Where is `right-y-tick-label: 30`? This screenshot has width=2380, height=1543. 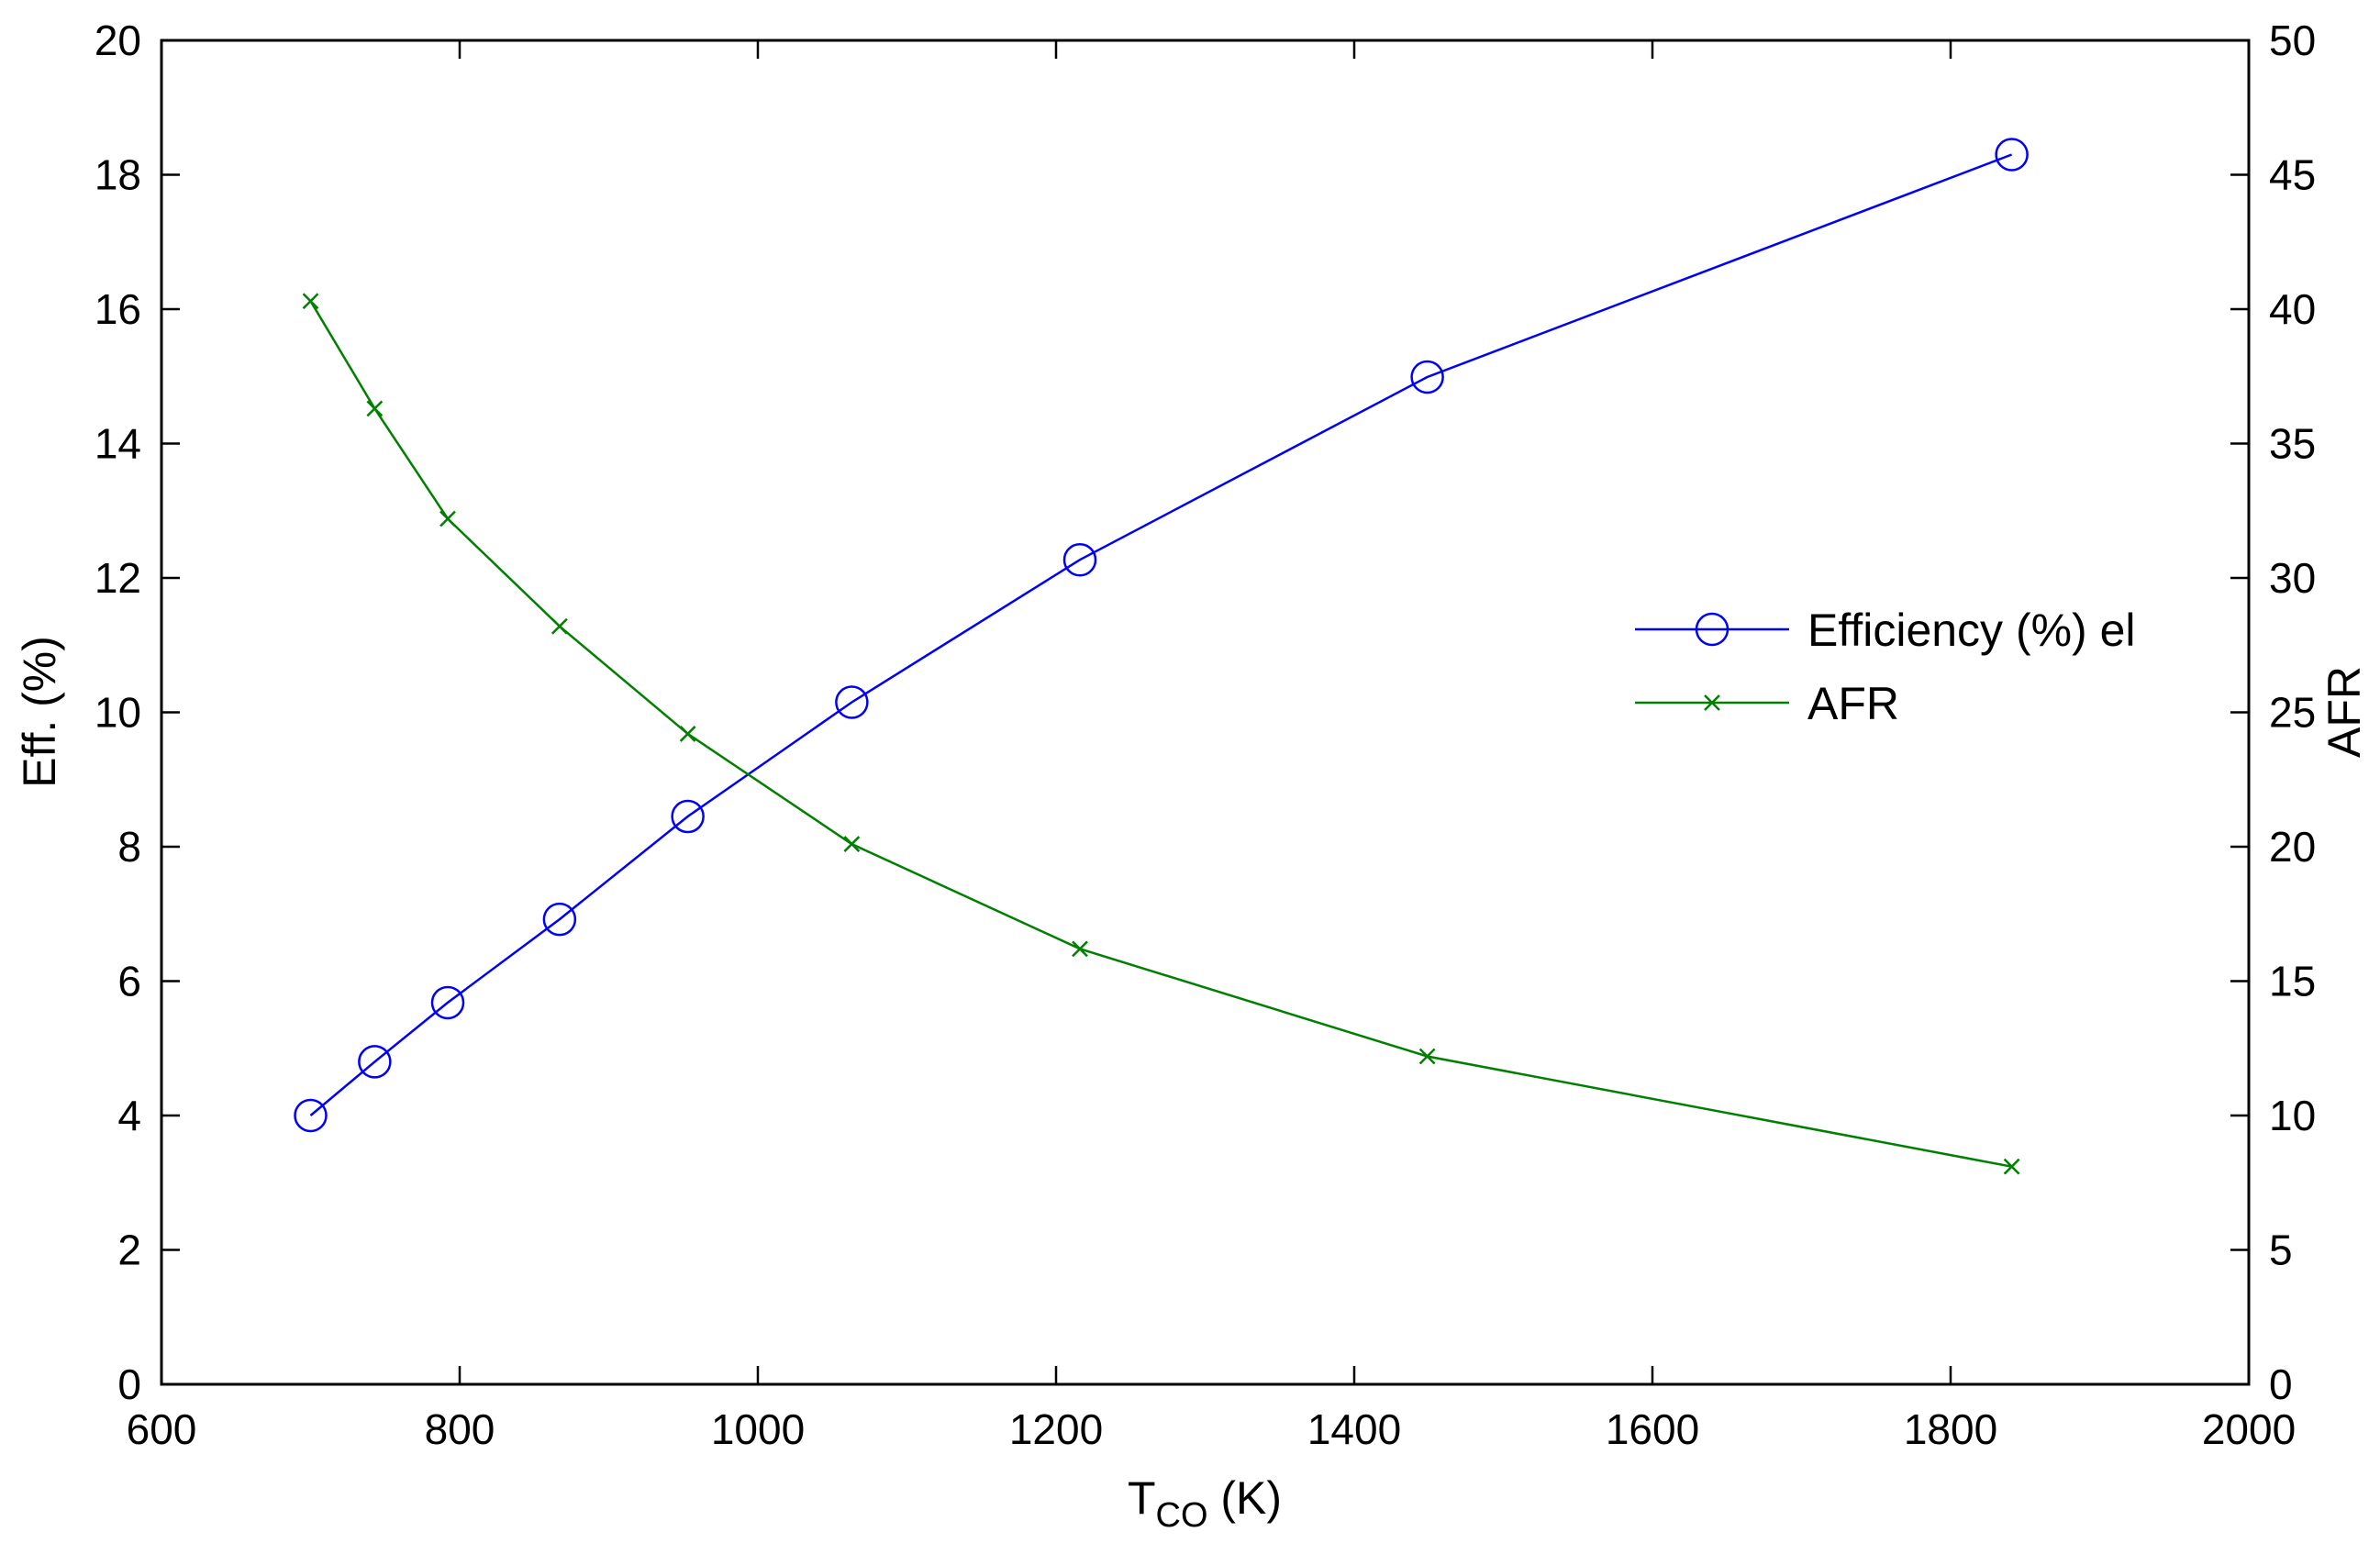 right-y-tick-label: 30 is located at coordinates (2292, 578).